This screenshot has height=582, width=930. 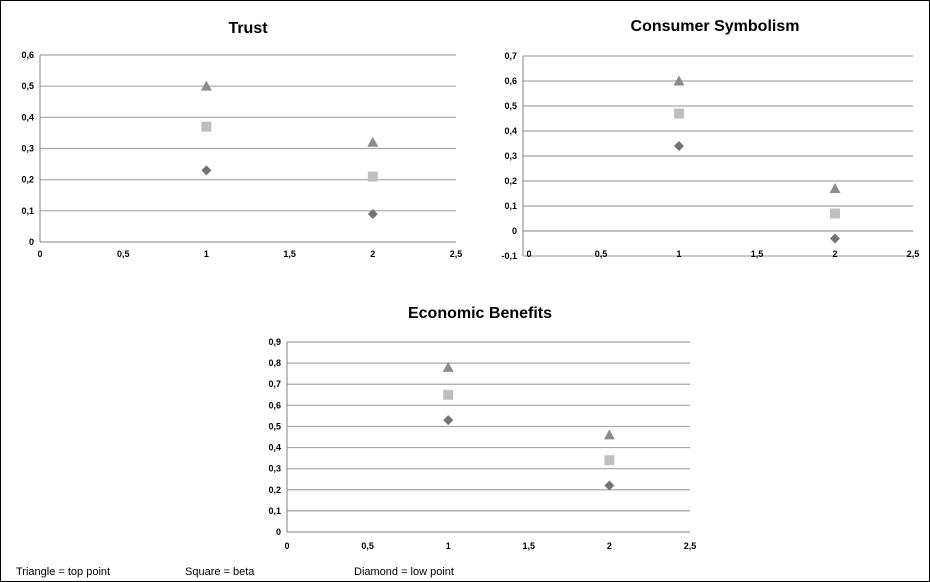 I want to click on y-tick-label: 0,8, so click(x=274, y=363).